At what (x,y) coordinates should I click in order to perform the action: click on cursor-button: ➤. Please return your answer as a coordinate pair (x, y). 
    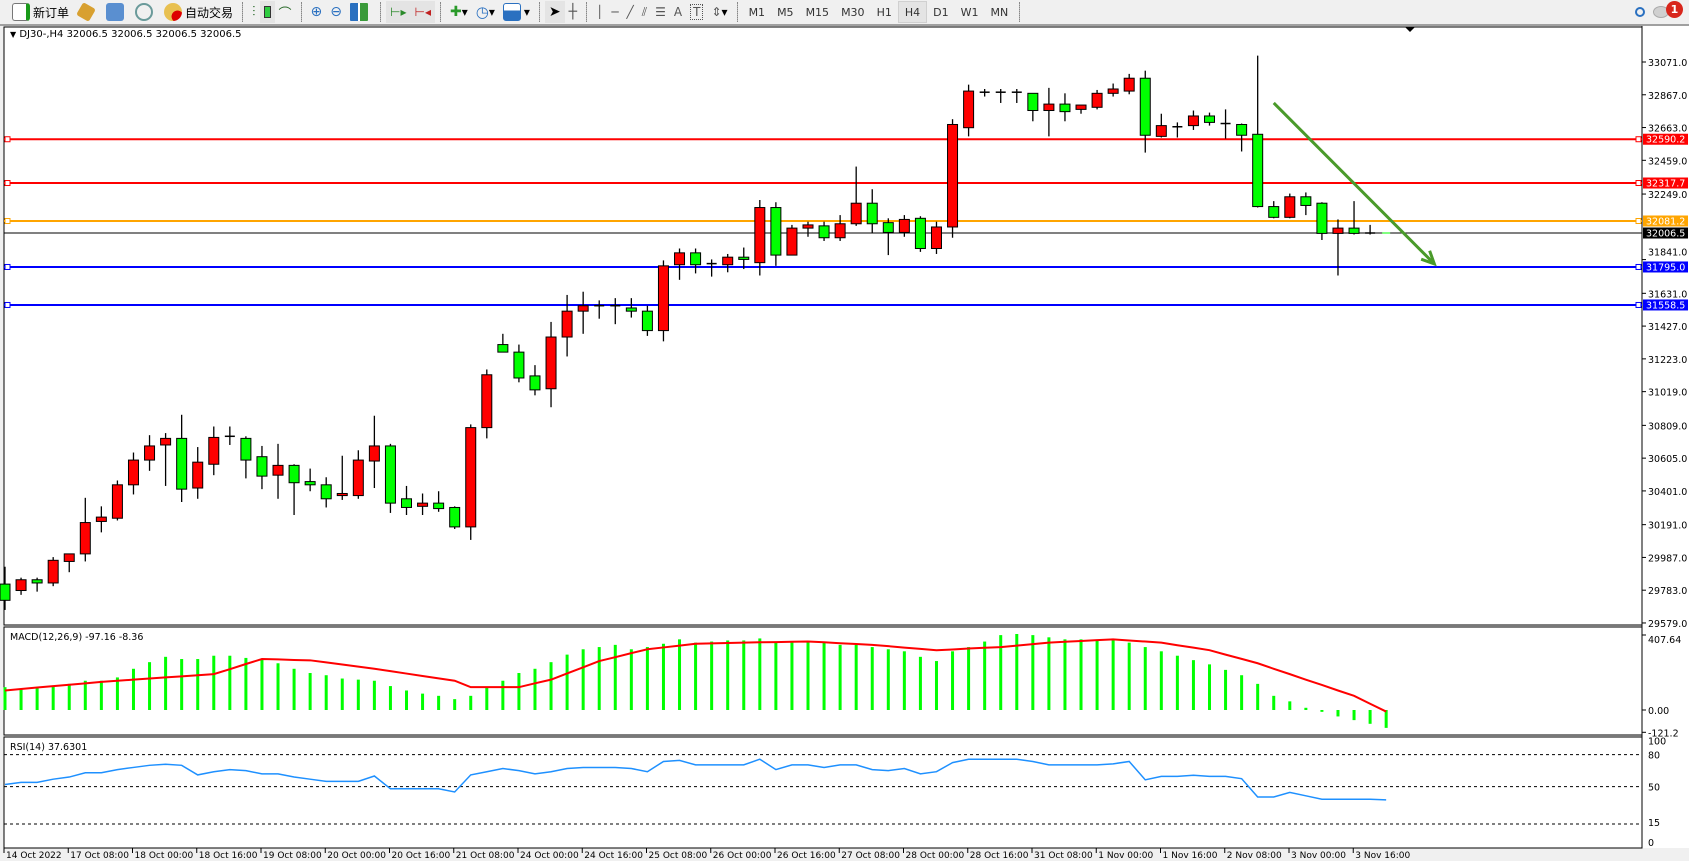
    Looking at the image, I should click on (554, 12).